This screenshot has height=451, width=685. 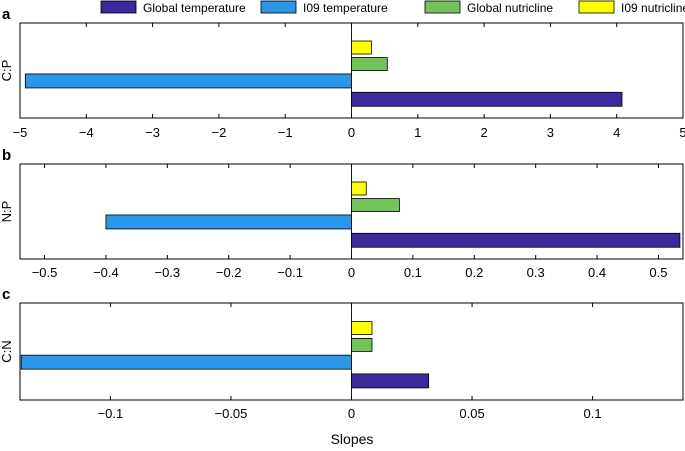 I want to click on x-tick-label: 3, so click(x=550, y=132).